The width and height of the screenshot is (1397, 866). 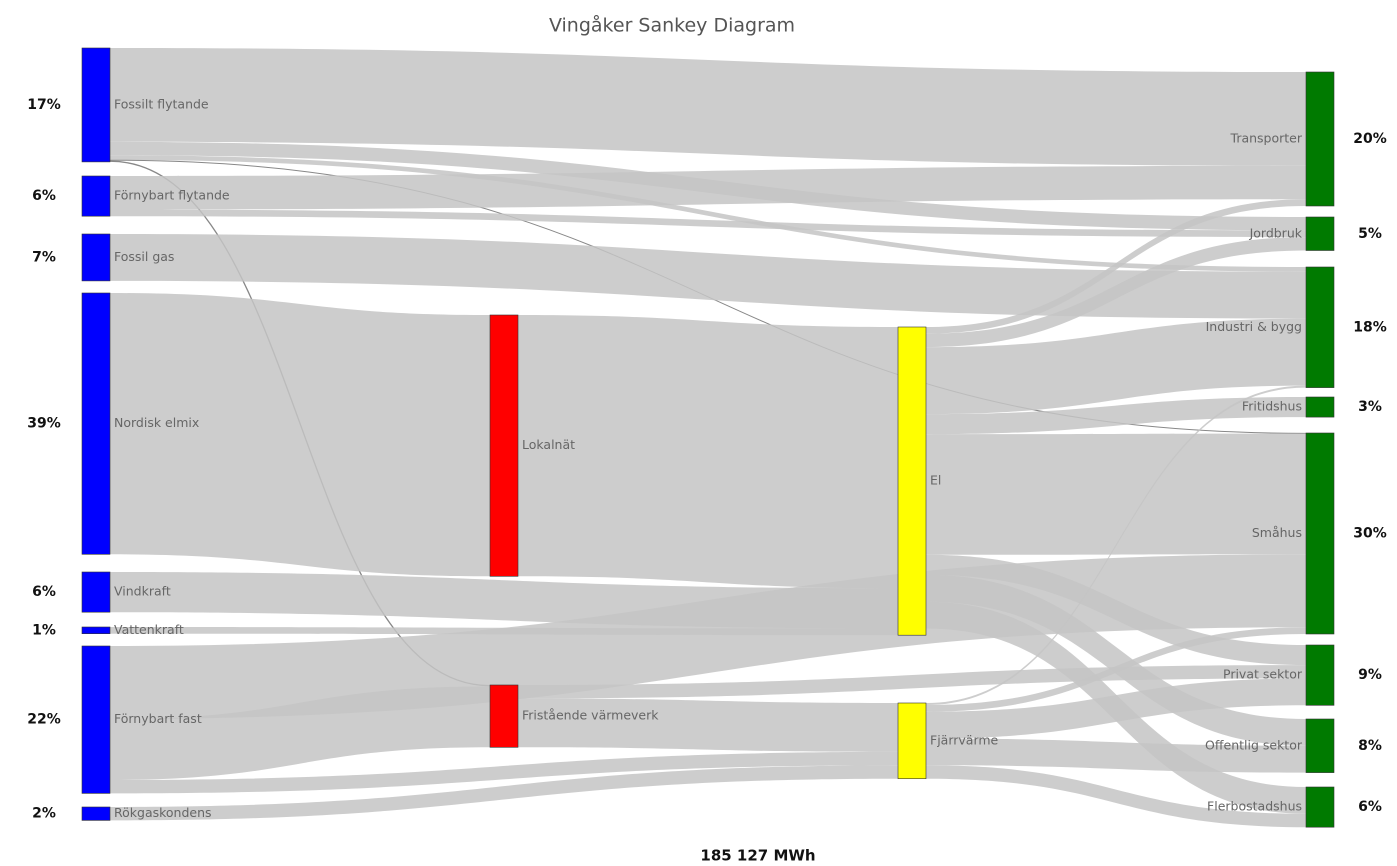 What do you see at coordinates (158, 718) in the screenshot?
I see `node-label: Förnybart fast` at bounding box center [158, 718].